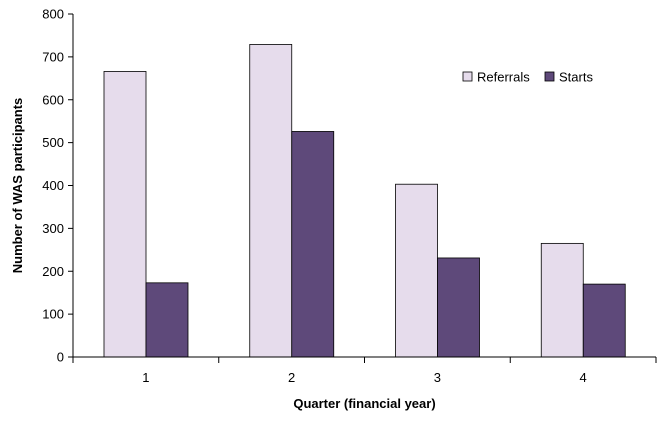 Image resolution: width=664 pixels, height=422 pixels. I want to click on legend-label-referrals: Referrals, so click(503, 77).